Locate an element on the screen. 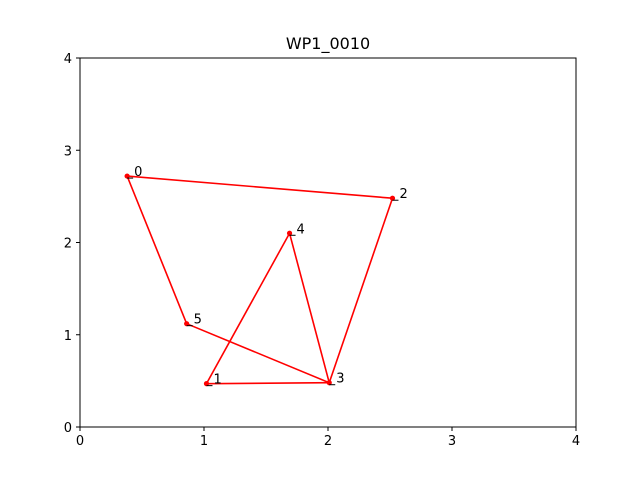 Image resolution: width=640 pixels, height=480 pixels. x-tick-label-1: 1 is located at coordinates (204, 441).